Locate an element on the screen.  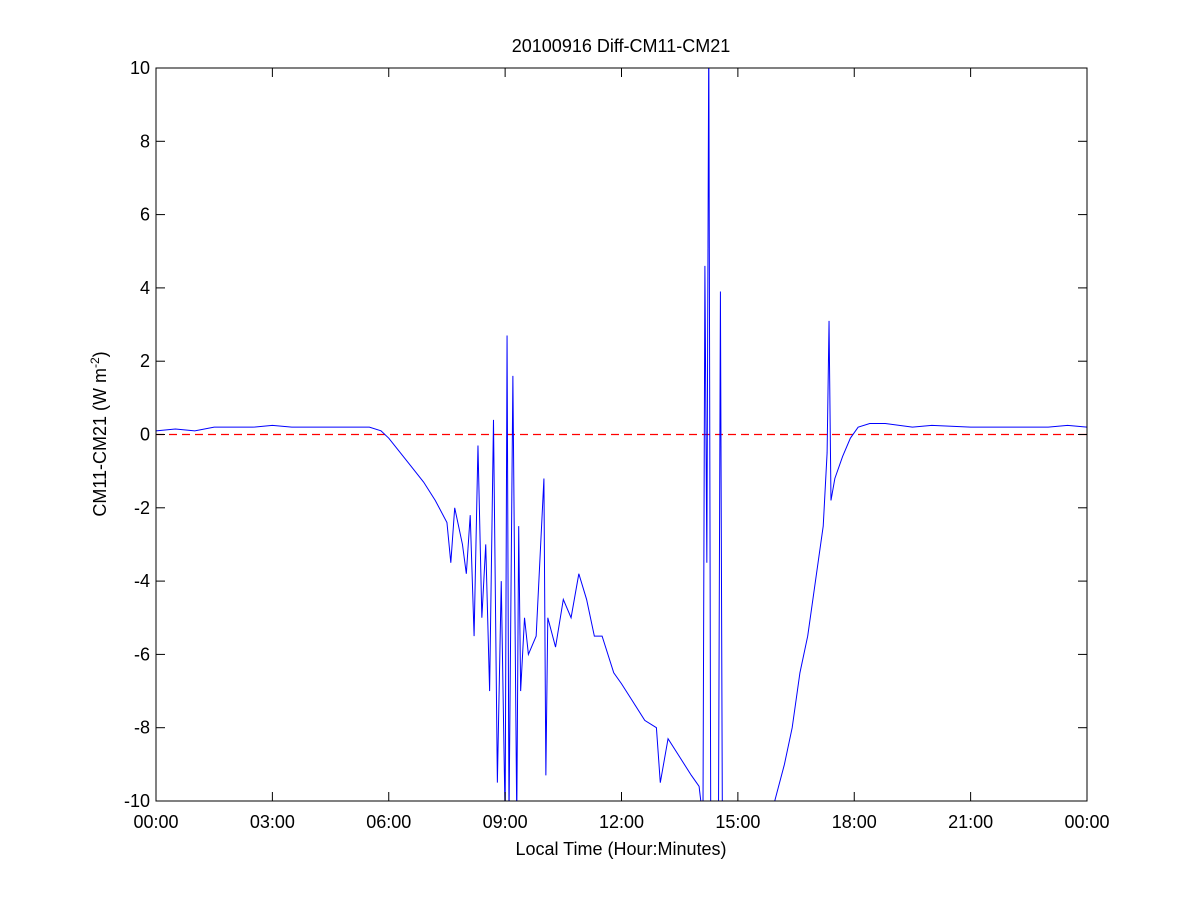
y-tick-label: -8 is located at coordinates (142, 728).